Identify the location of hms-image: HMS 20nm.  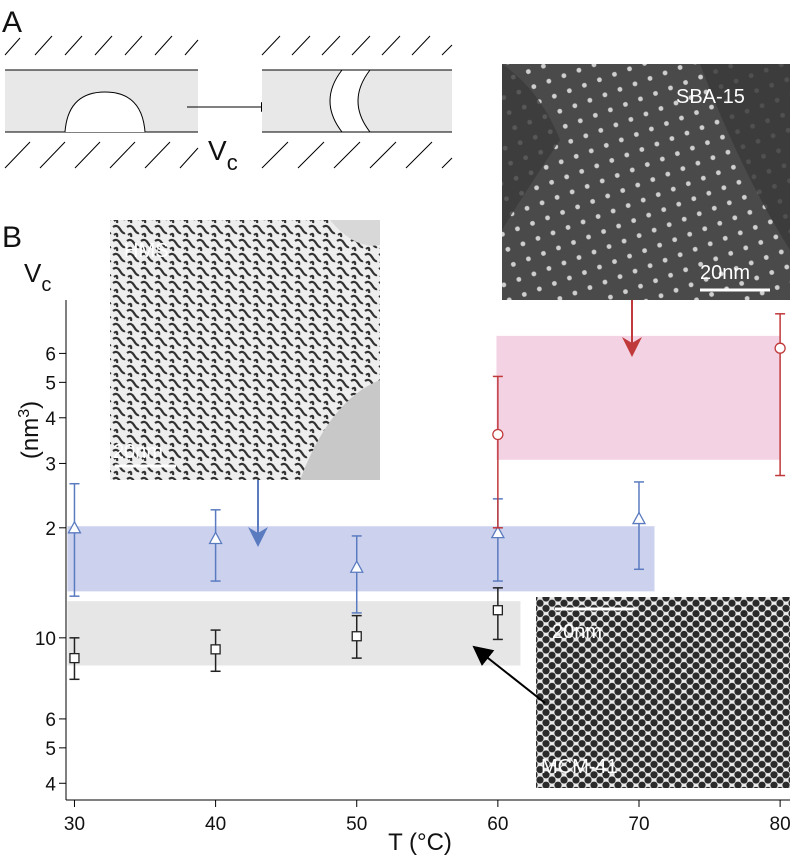
(245, 350).